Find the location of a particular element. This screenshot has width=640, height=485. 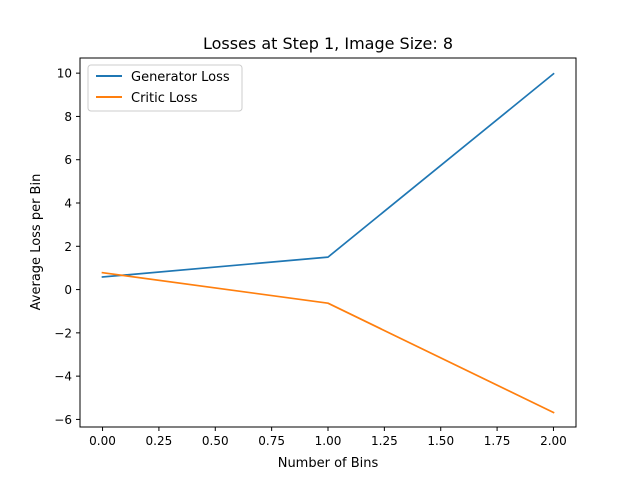

x-tick-label: 1.00 is located at coordinates (328, 441).